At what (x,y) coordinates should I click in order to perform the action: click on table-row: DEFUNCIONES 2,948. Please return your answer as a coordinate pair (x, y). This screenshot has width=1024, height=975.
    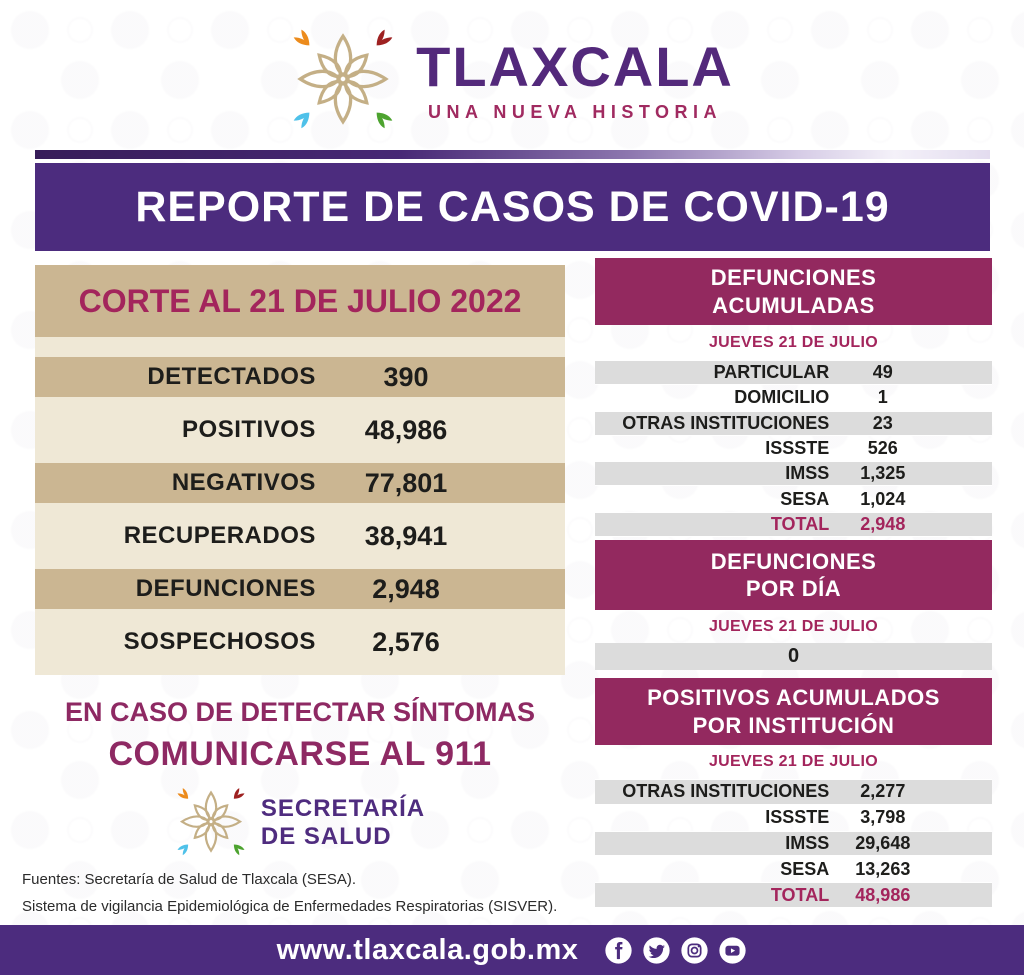
    Looking at the image, I should click on (300, 589).